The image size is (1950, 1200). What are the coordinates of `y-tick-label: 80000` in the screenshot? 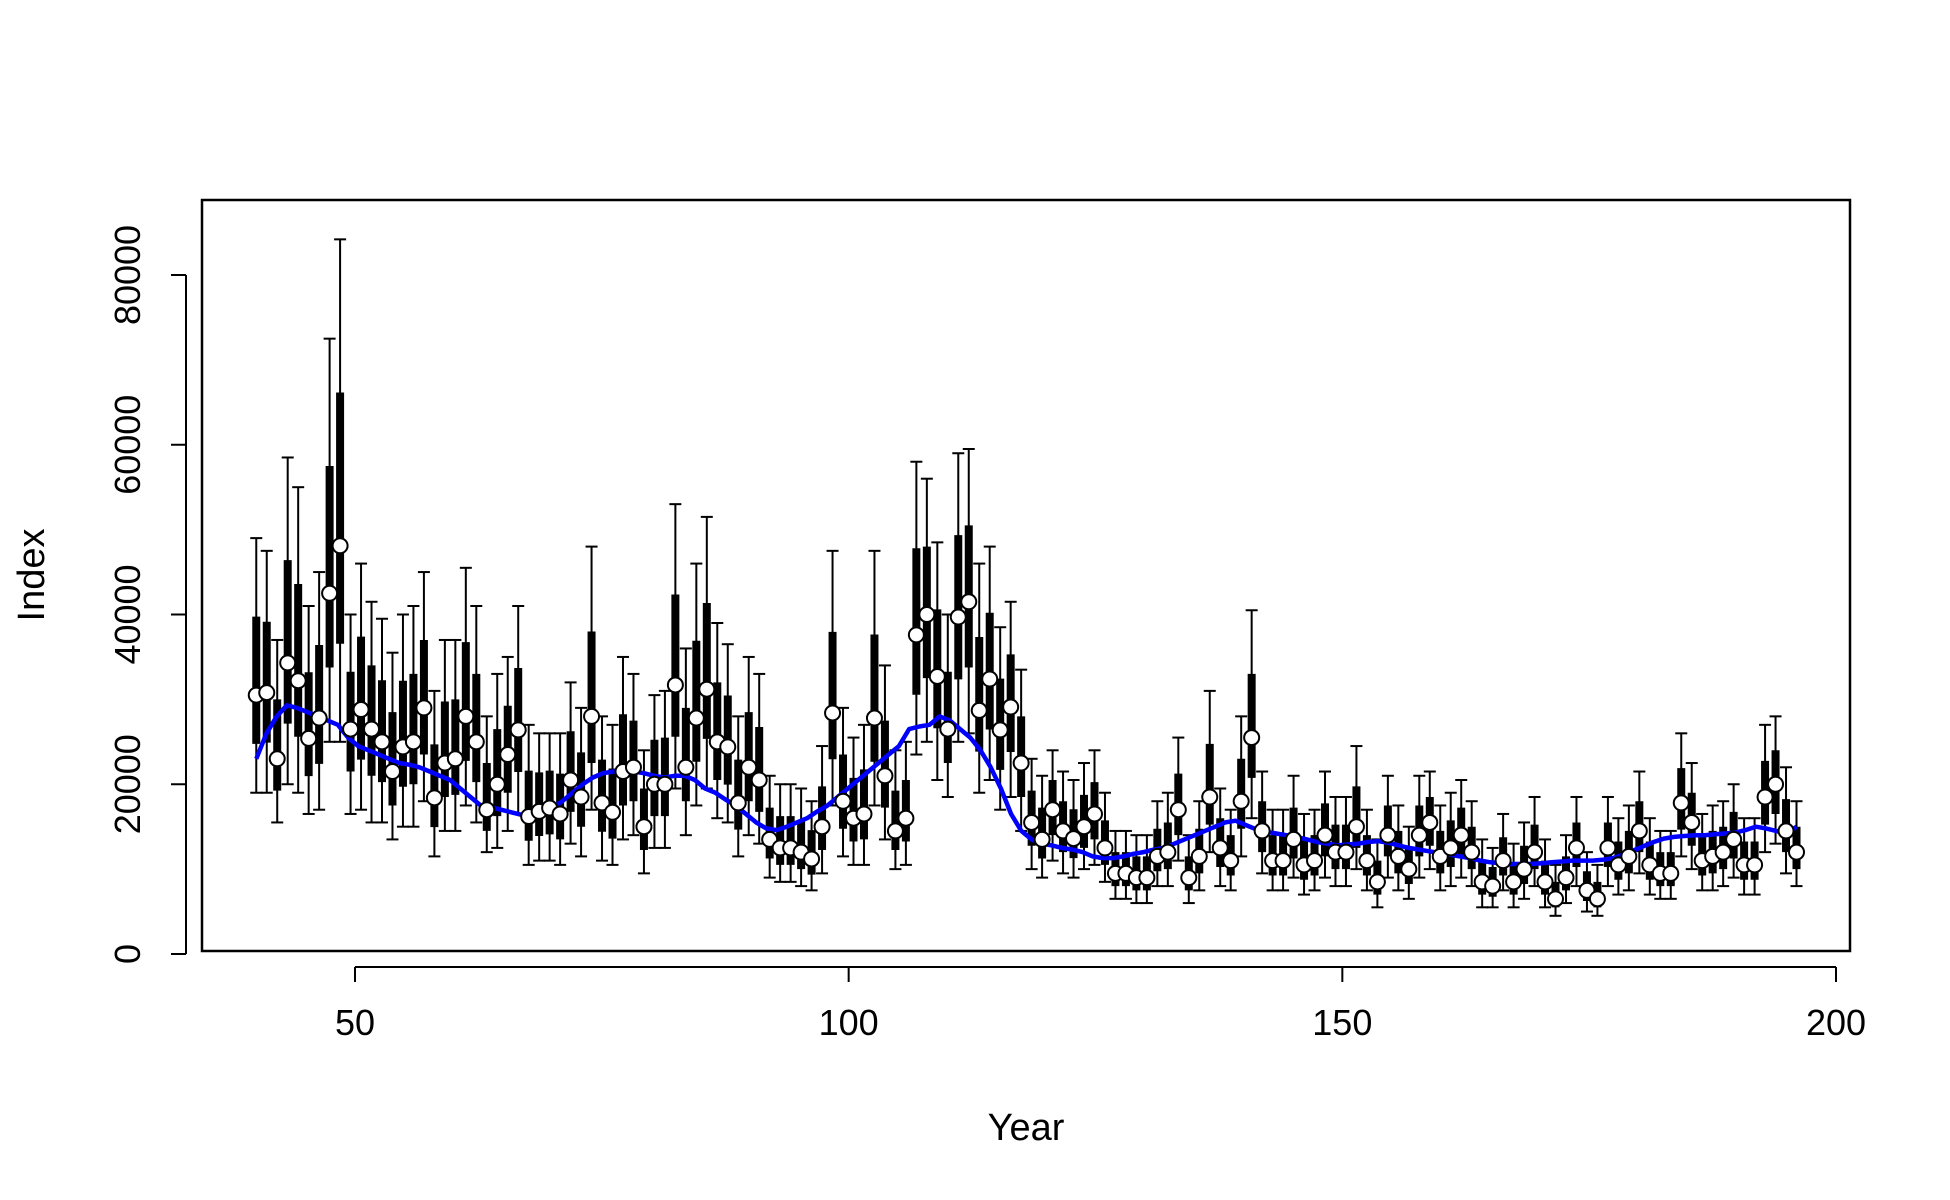 It's located at (127, 275).